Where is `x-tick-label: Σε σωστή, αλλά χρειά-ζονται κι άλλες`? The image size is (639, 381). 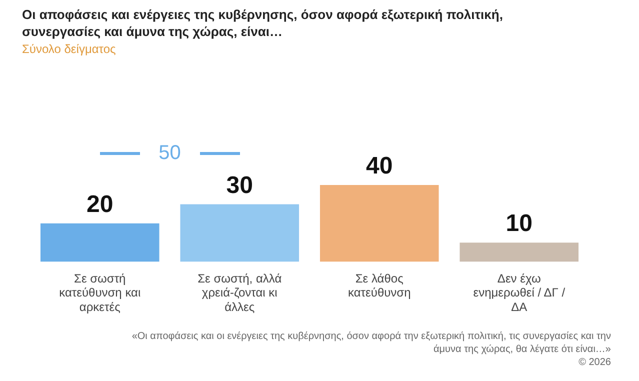 x-tick-label: Σε σωστή, αλλά χρειά-ζονται κι άλλες is located at coordinates (240, 292).